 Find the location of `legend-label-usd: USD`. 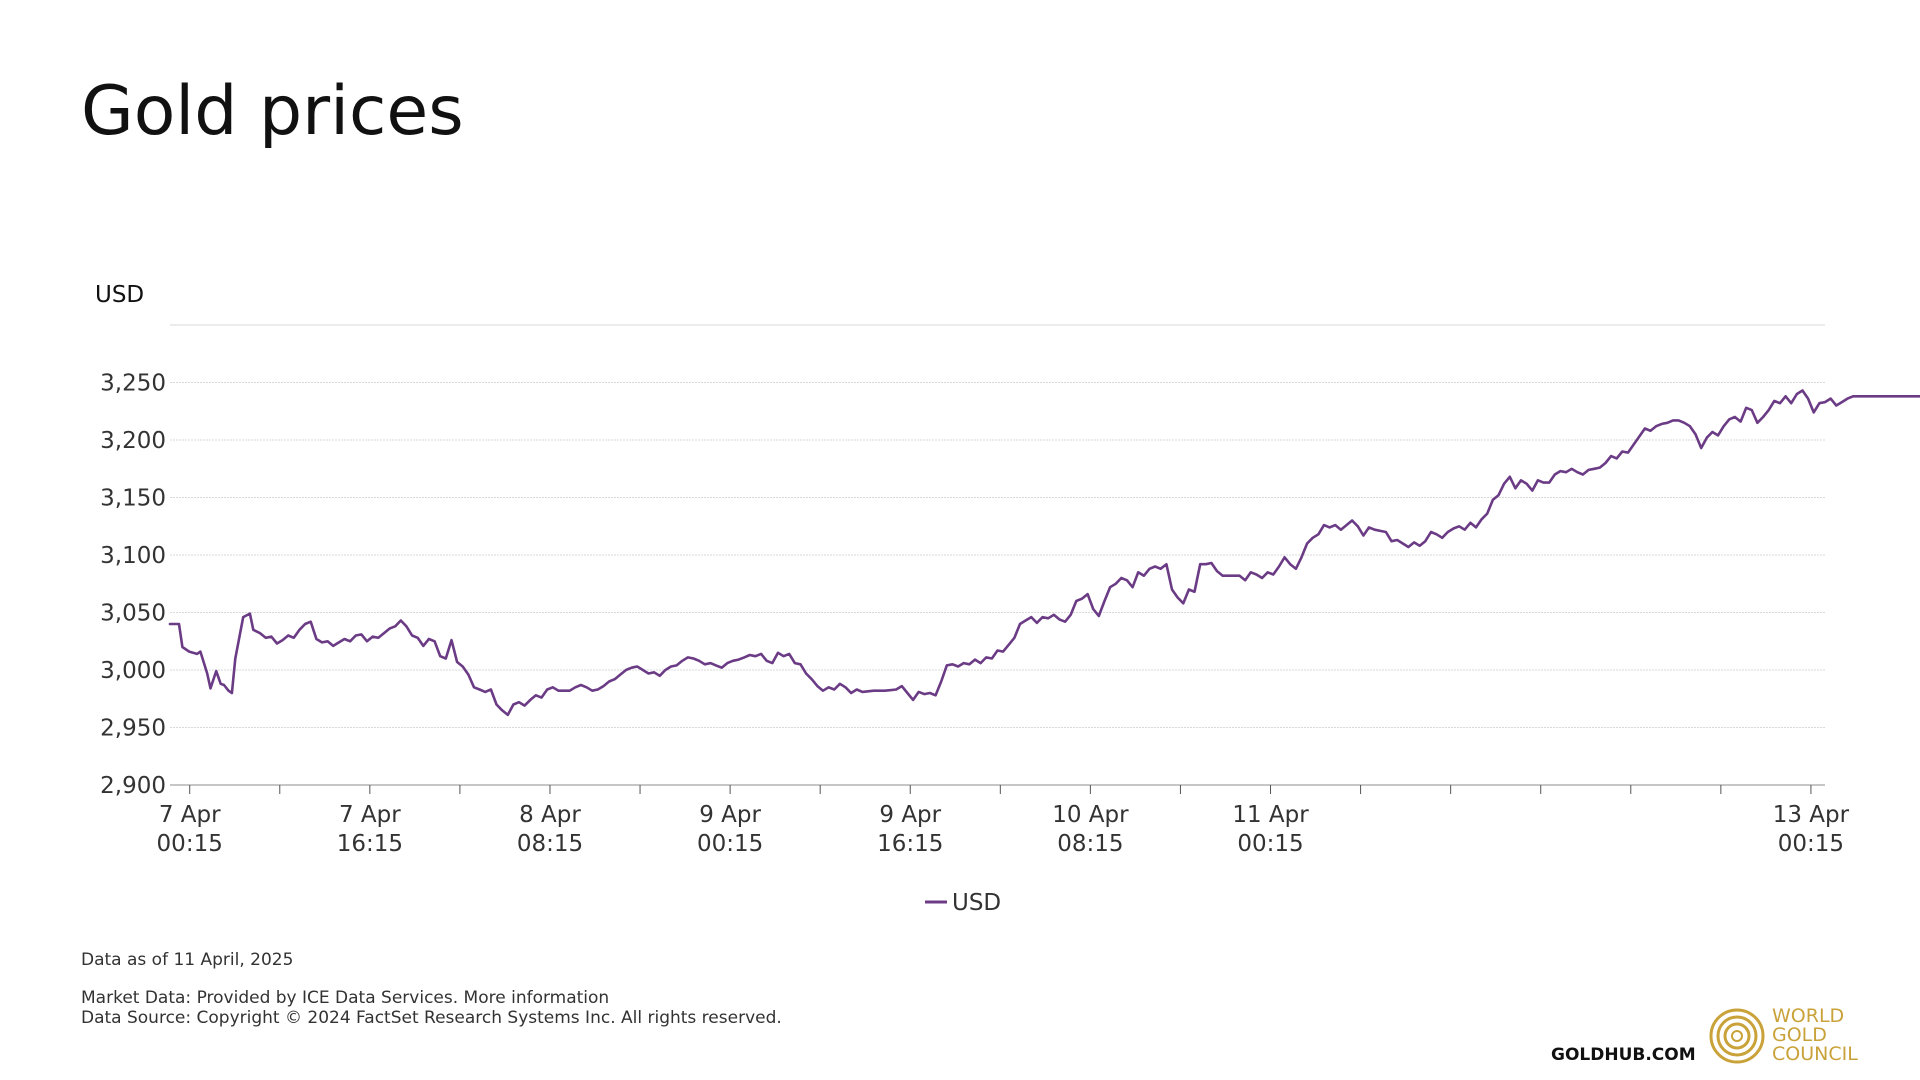

legend-label-usd: USD is located at coordinates (976, 903).